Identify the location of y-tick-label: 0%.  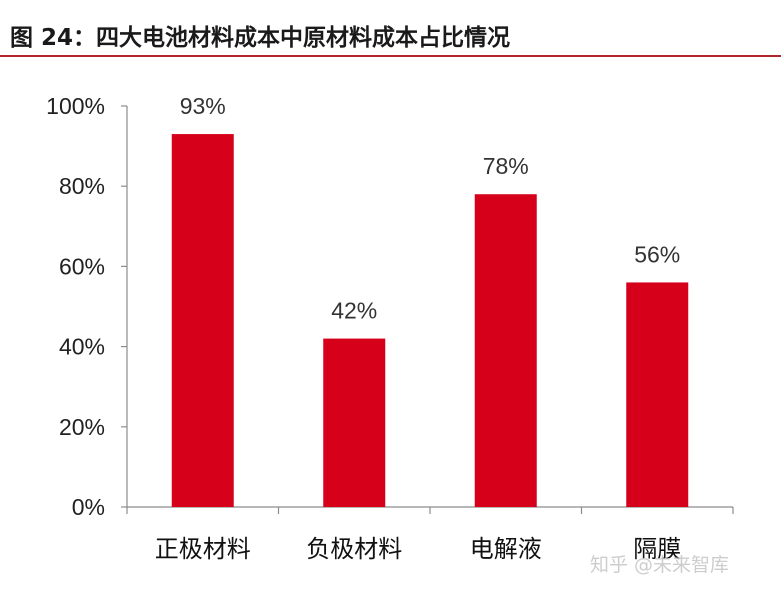
(88, 507).